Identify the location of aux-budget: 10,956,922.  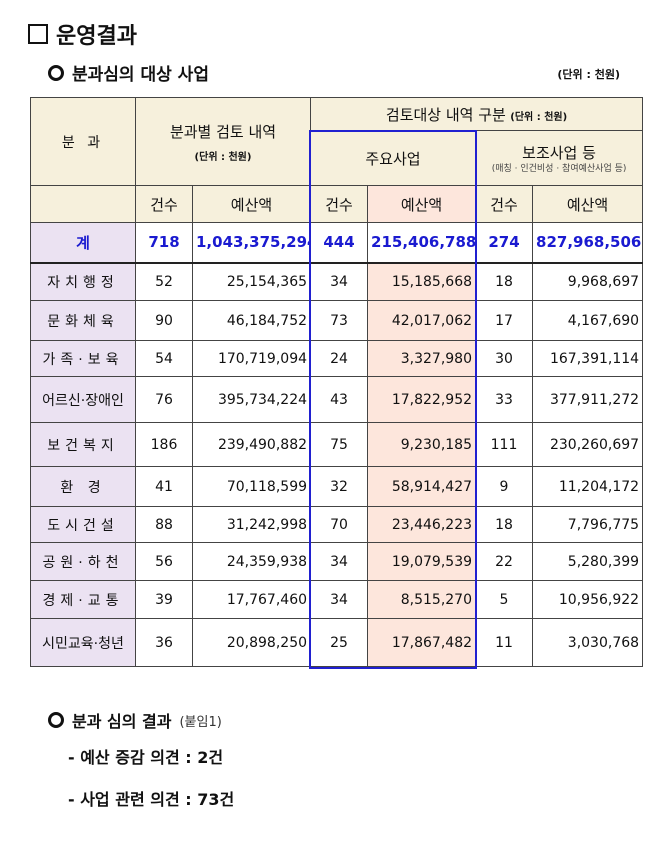
(588, 599).